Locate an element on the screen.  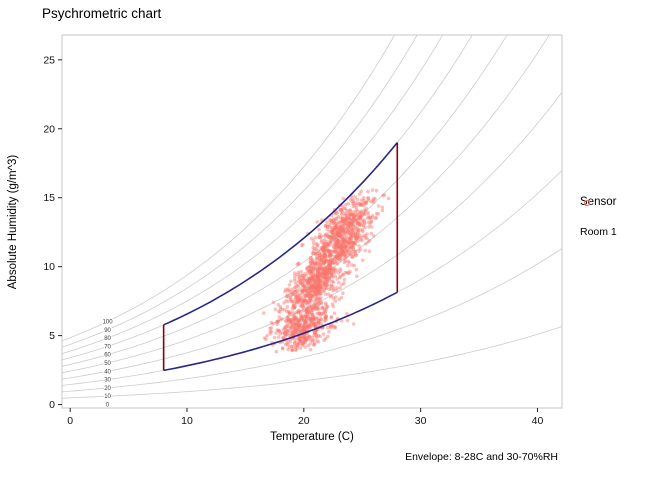
svg-text: 5 is located at coordinates (52, 336).